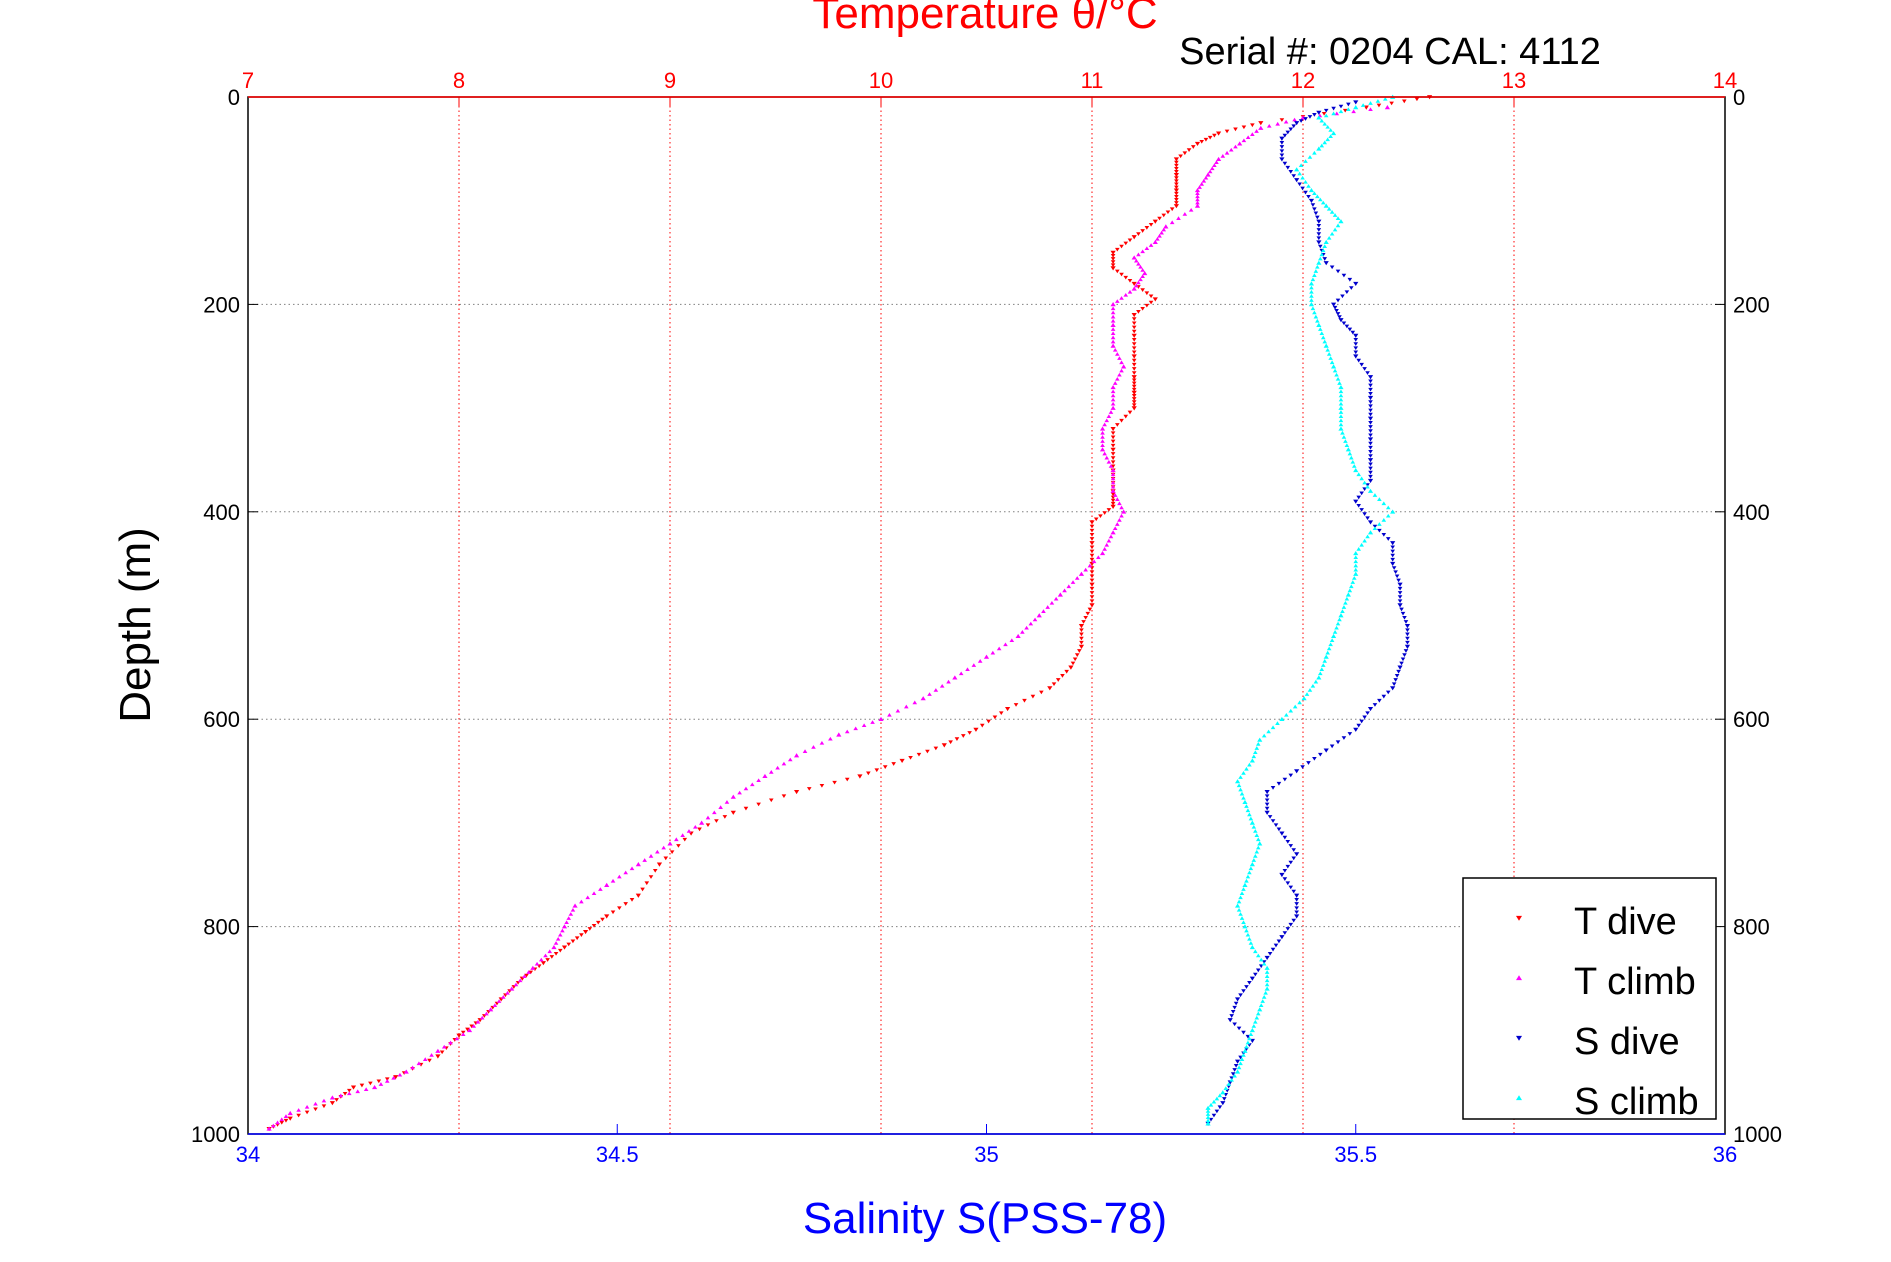 This screenshot has height=1262, width=1891. I want to click on depth-tick-label-right: 400, so click(1751, 512).